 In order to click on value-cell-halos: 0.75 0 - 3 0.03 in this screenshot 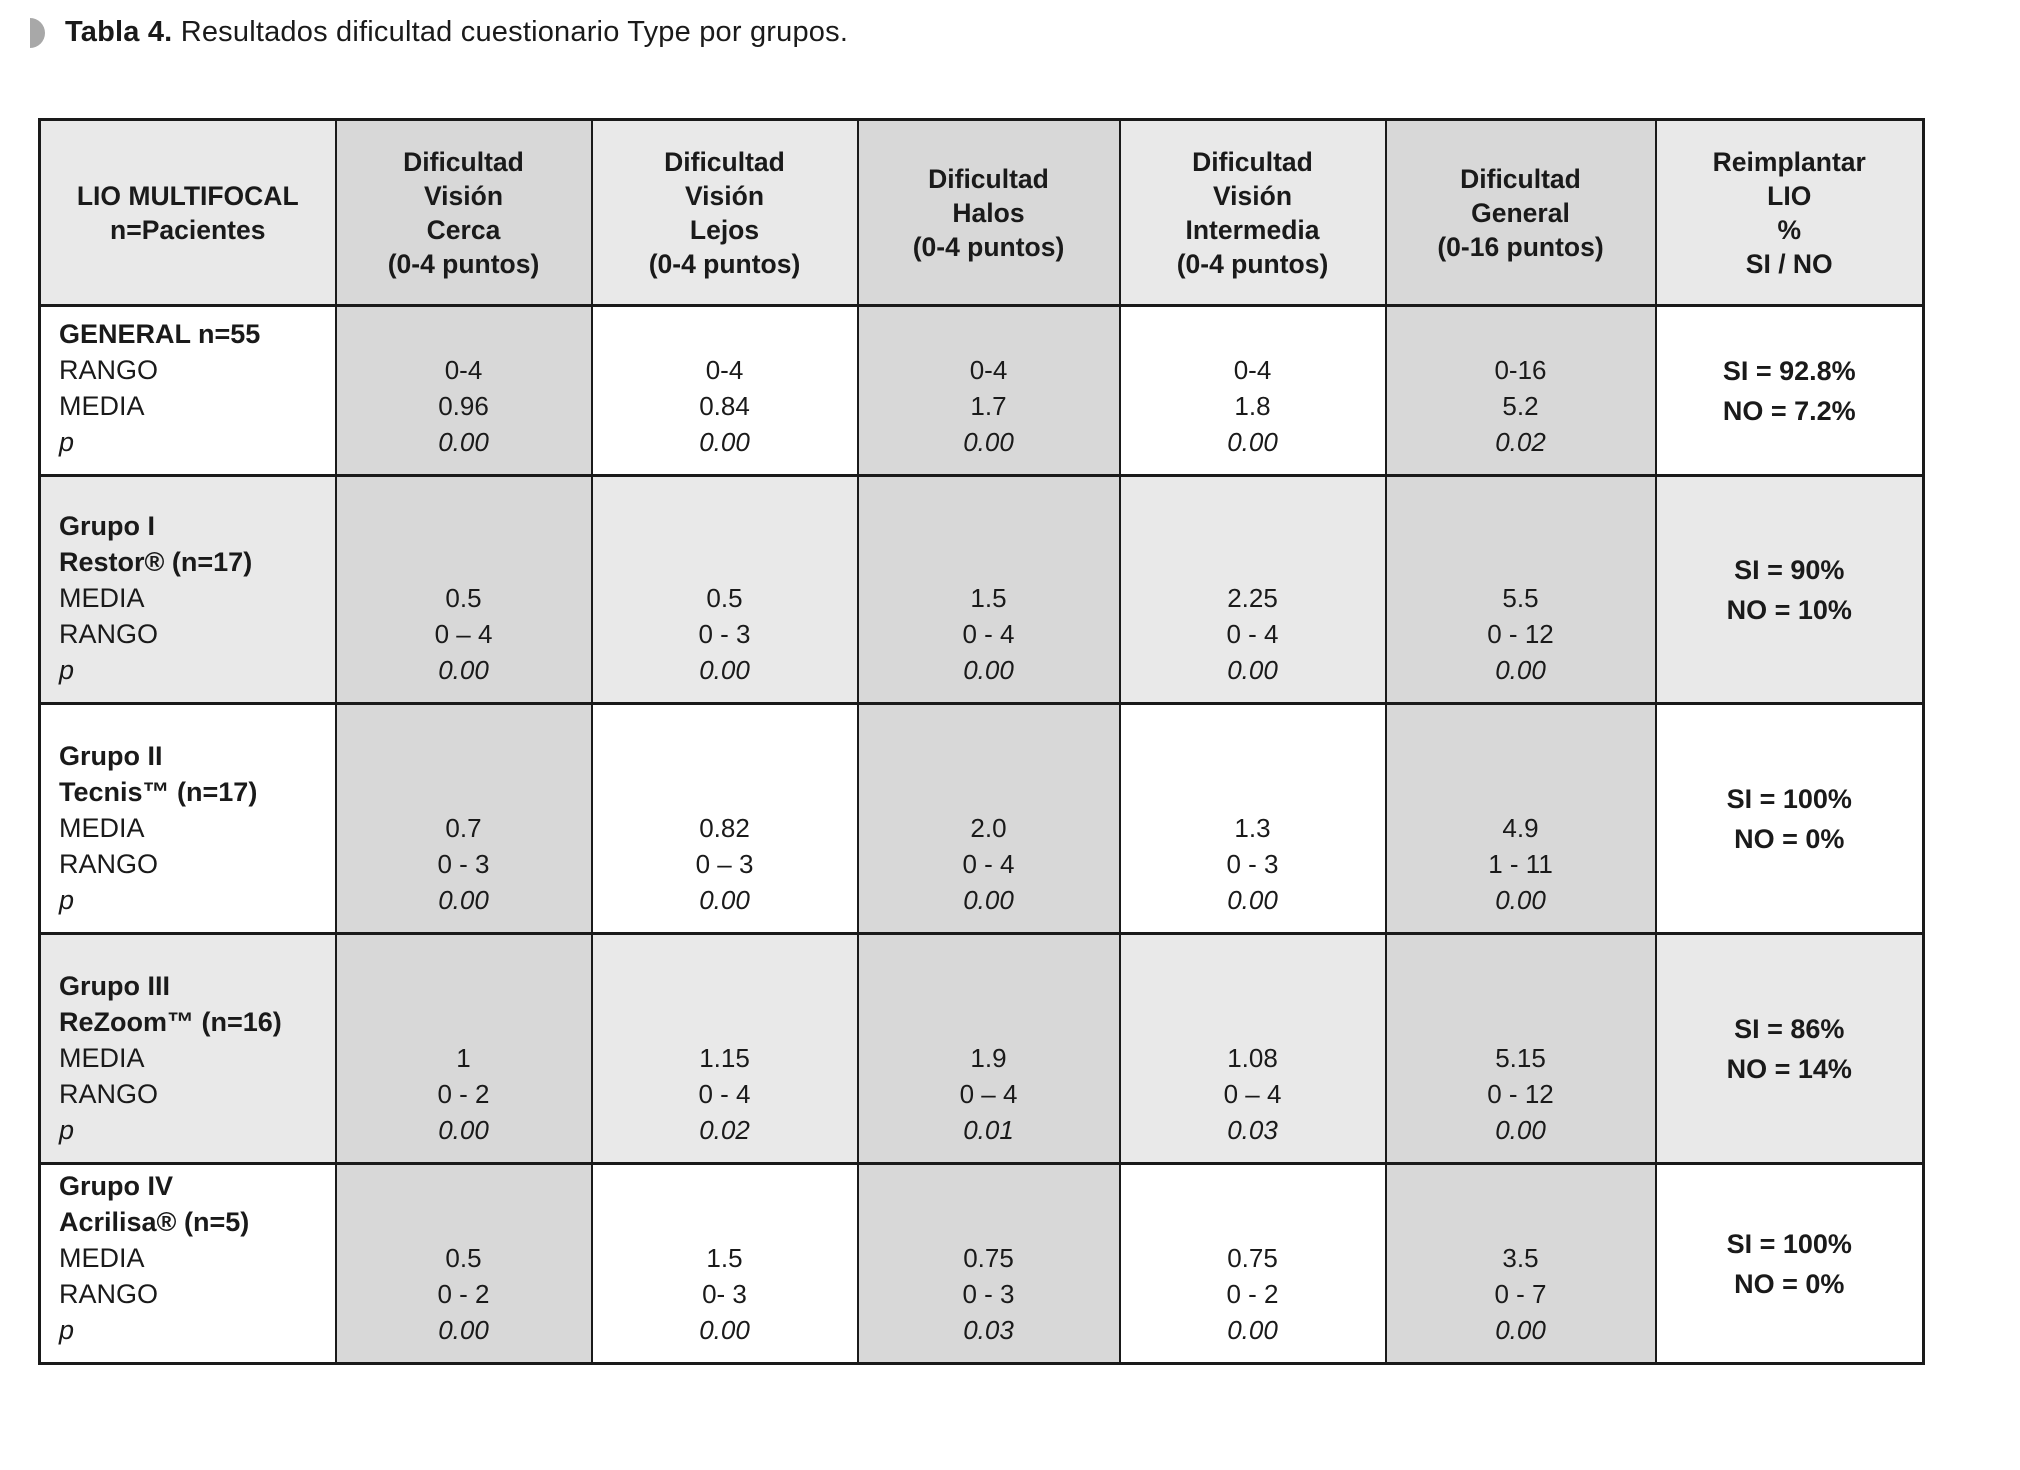, I will do `click(988, 1263)`.